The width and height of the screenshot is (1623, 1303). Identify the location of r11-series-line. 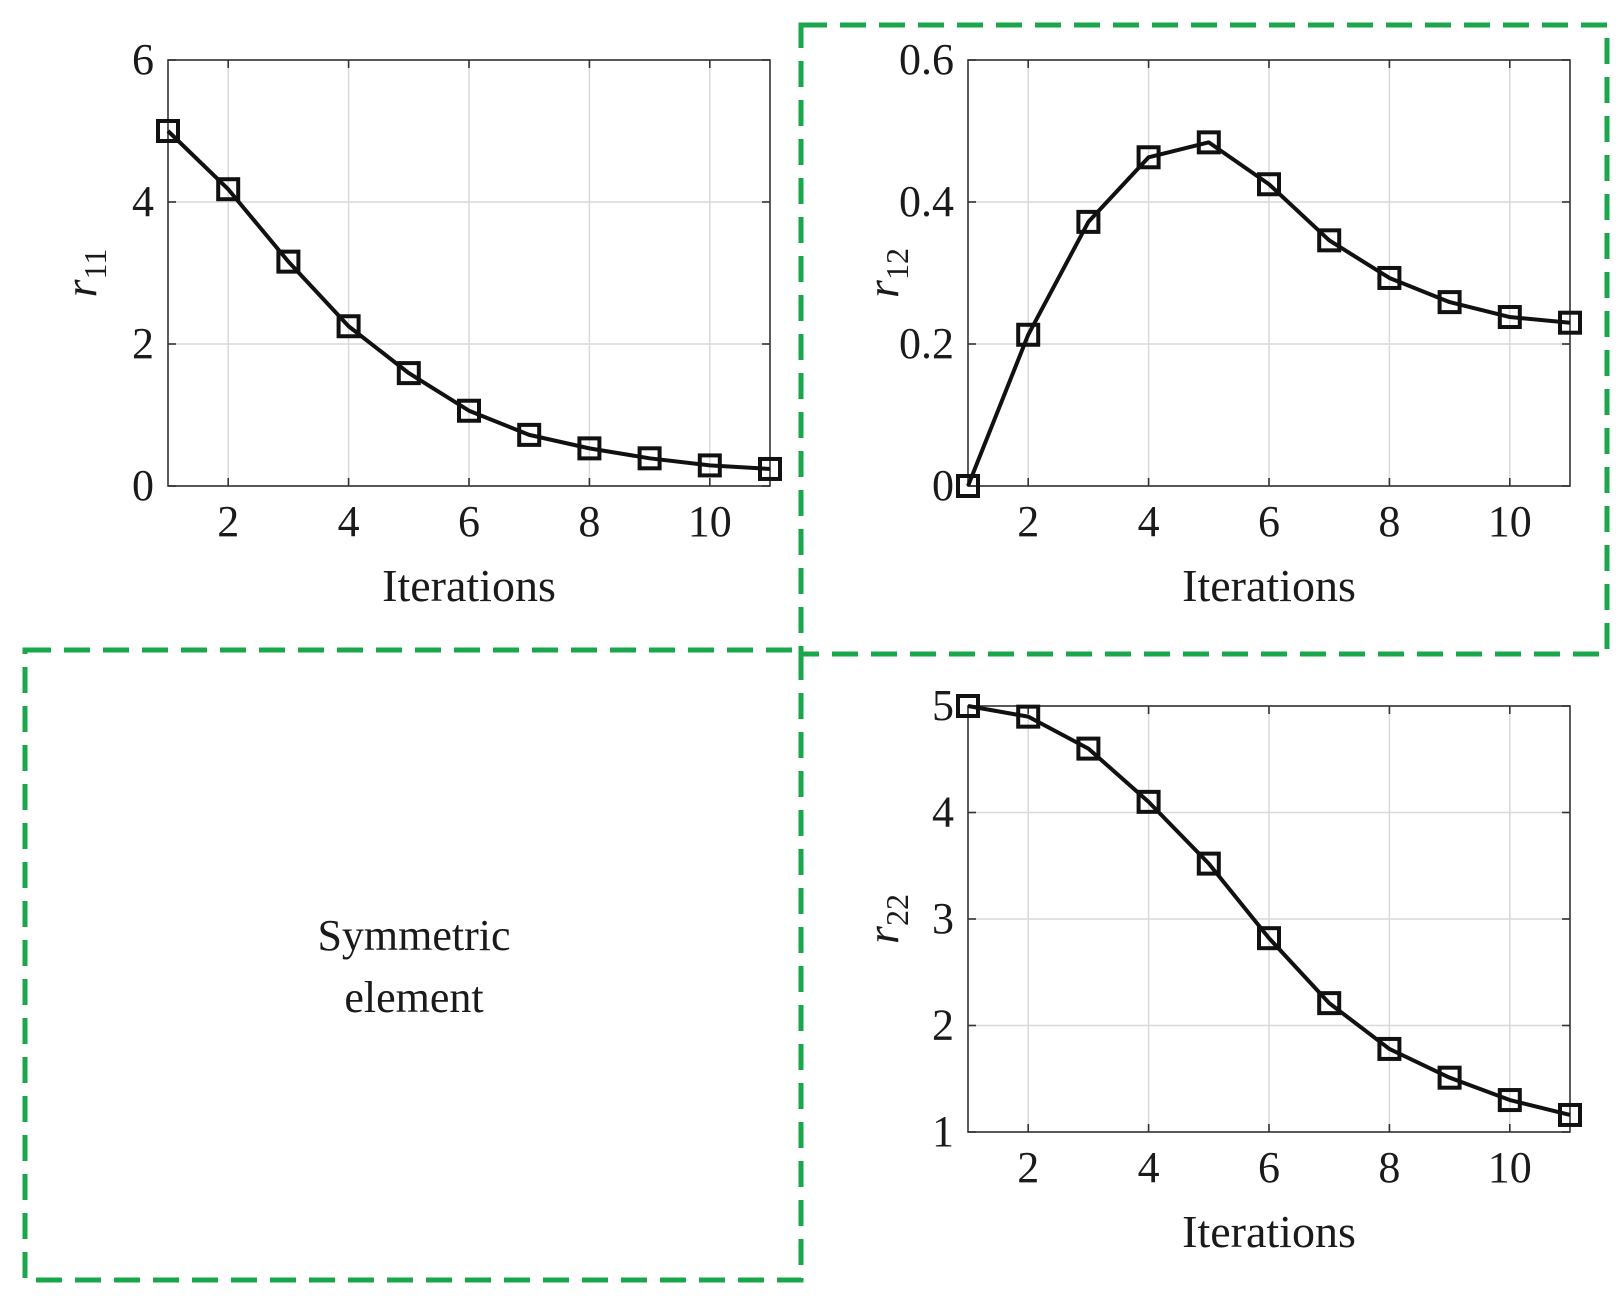
(468, 300).